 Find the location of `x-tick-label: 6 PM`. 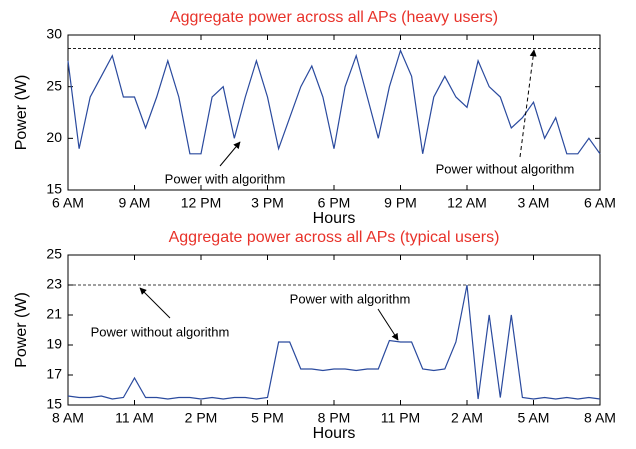

x-tick-label: 6 PM is located at coordinates (334, 203).